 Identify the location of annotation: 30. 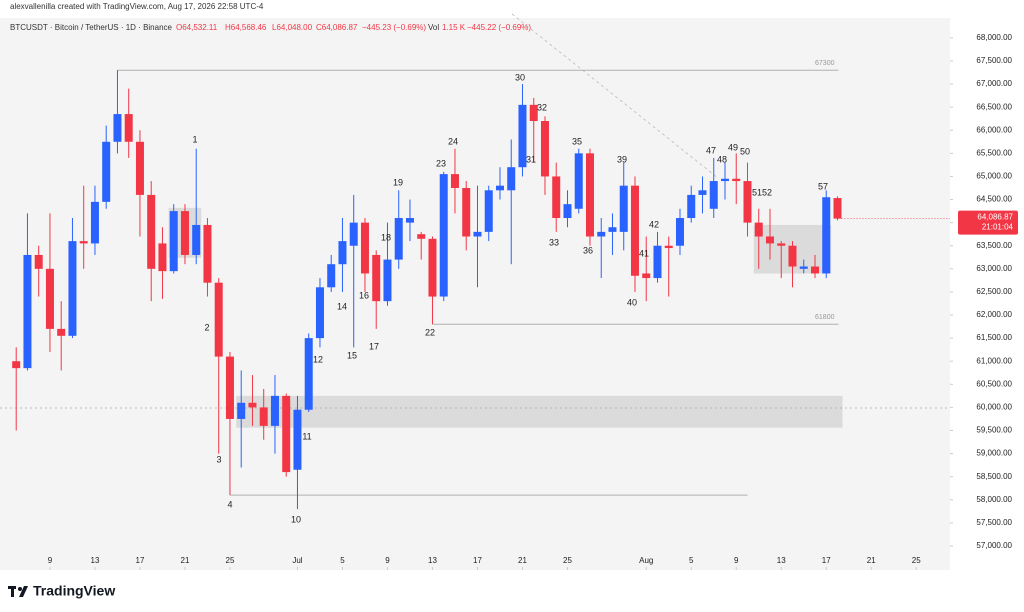
(520, 77).